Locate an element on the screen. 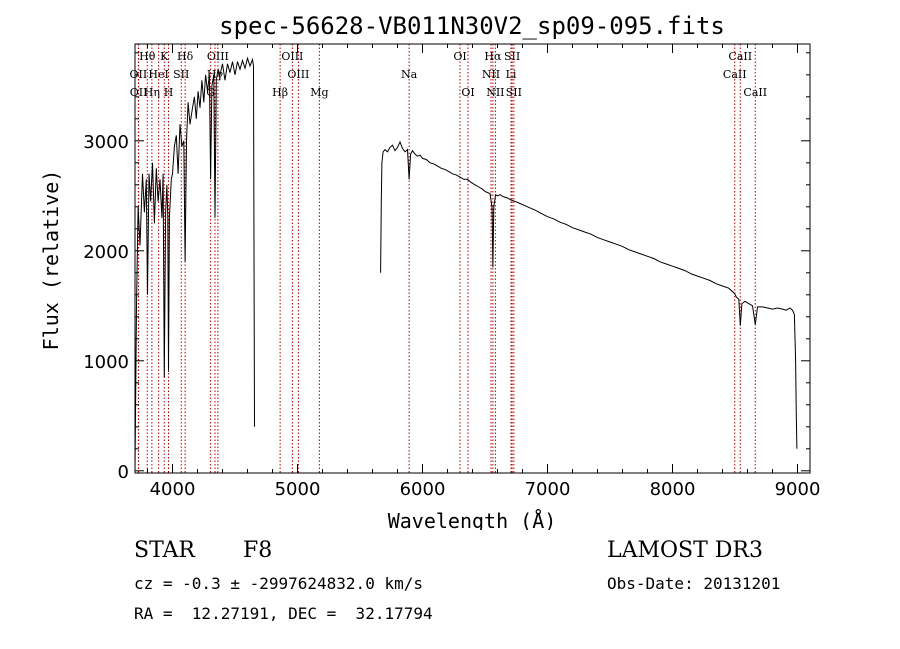  line-label-12: OIII is located at coordinates (292, 56).